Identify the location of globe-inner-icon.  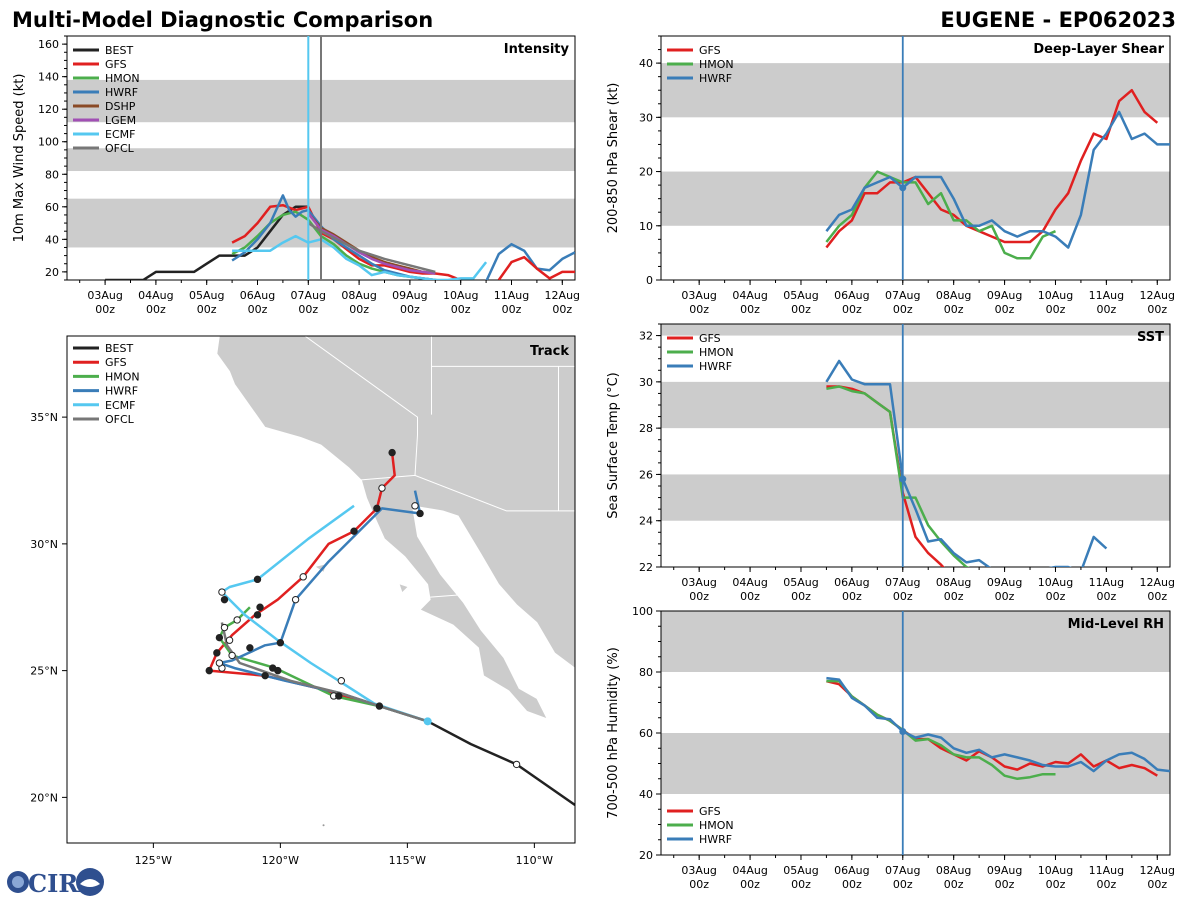
(18, 882).